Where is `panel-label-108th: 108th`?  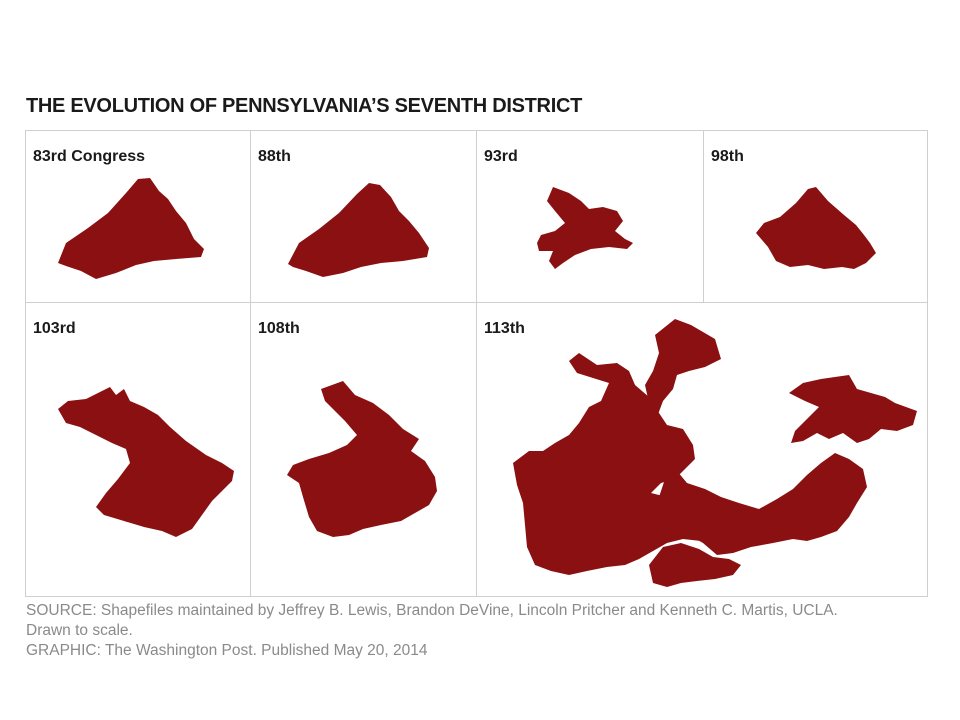
panel-label-108th: 108th is located at coordinates (279, 328).